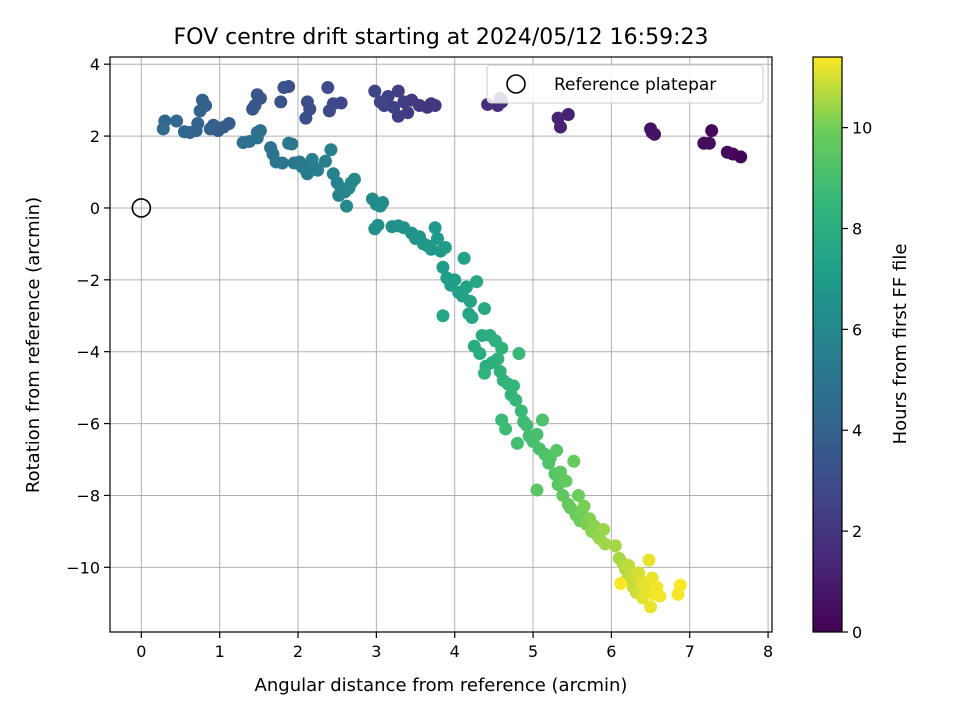 Image resolution: width=960 pixels, height=720 pixels. I want to click on colorbar: 0 2 4 6 8 10 Hours from first FF file, so click(861, 349).